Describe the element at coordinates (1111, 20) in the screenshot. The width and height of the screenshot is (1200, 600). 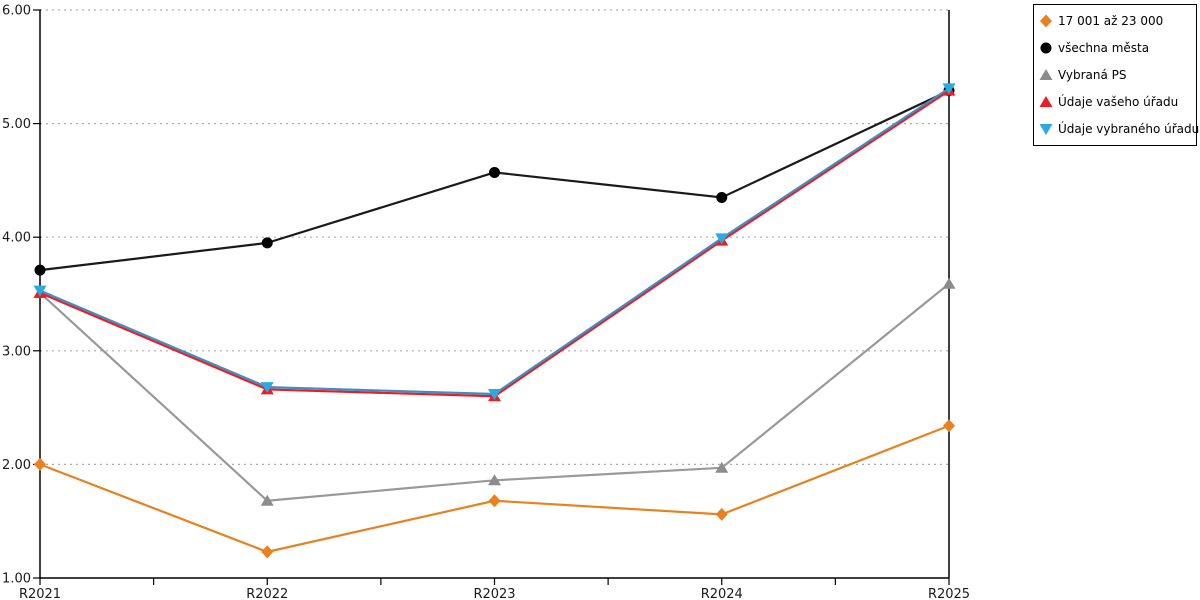
I see `legend-label: 17 001 až 23 000` at that location.